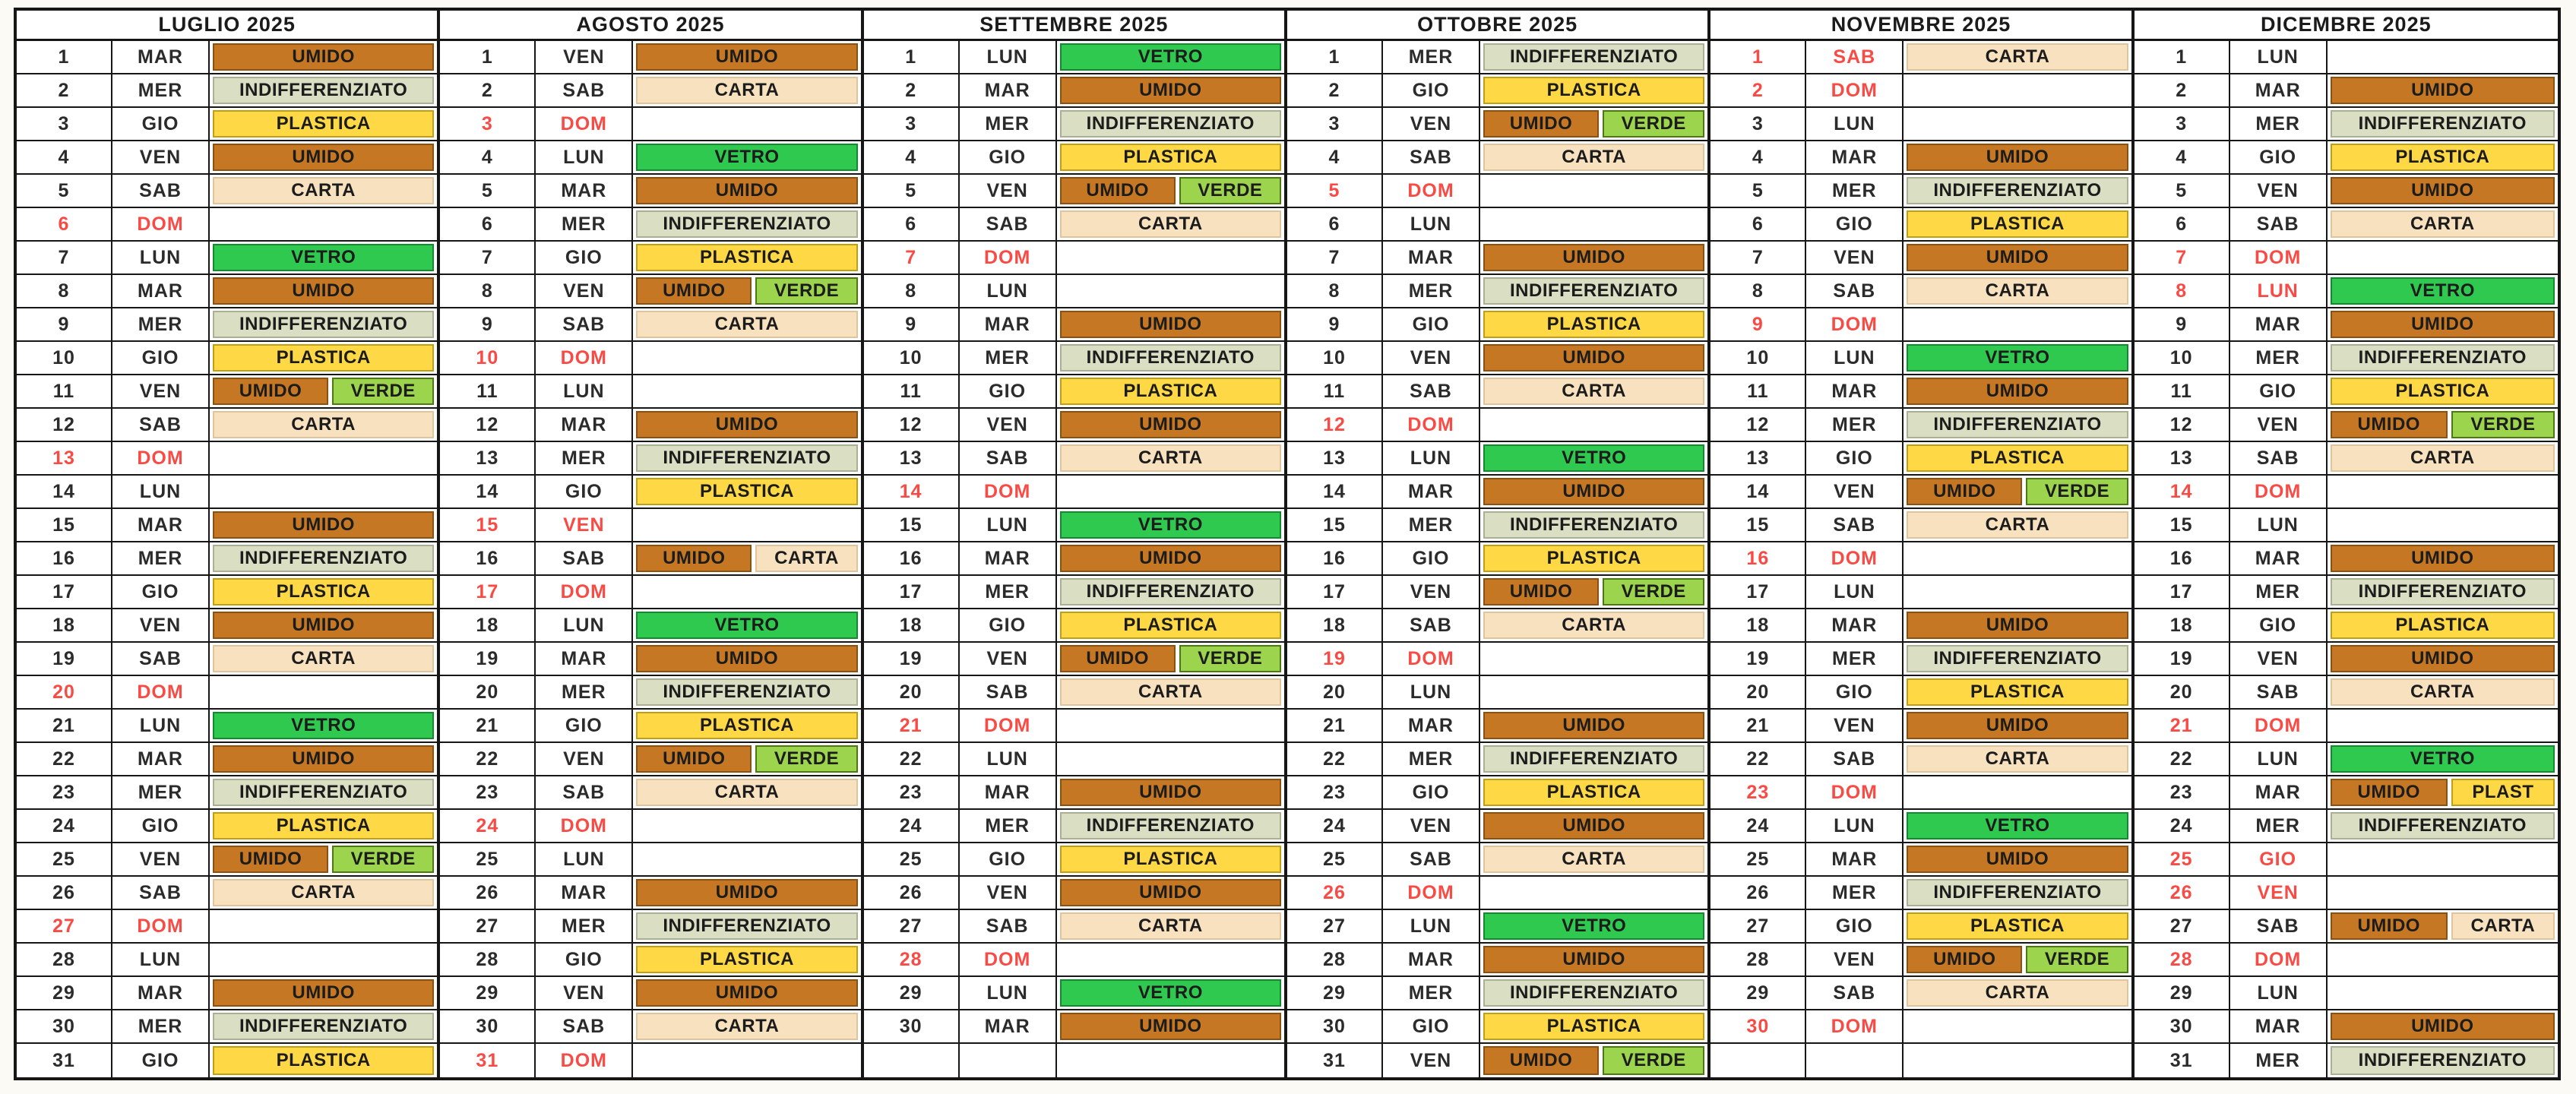  What do you see at coordinates (2346, 860) in the screenshot?
I see `day-row: 25 GIO` at bounding box center [2346, 860].